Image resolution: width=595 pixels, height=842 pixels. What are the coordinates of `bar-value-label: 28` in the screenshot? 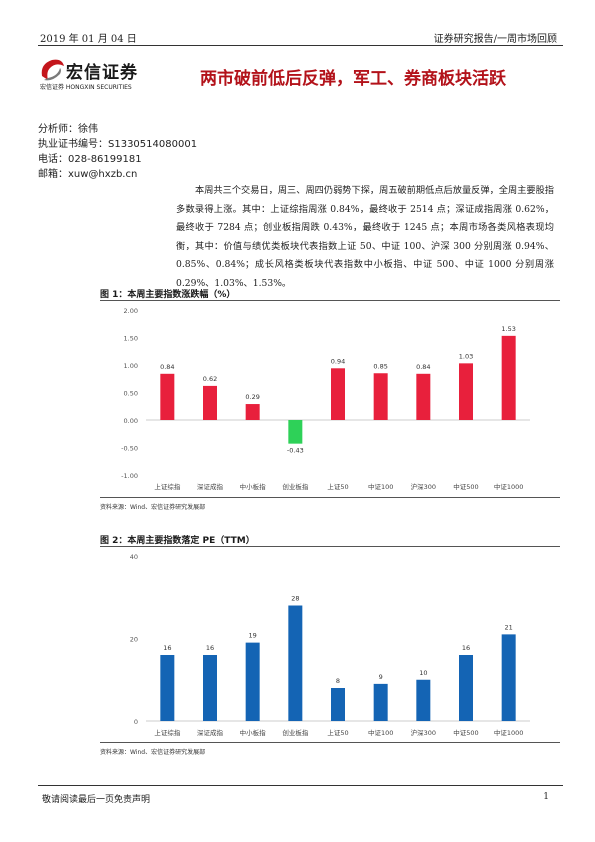 It's located at (295, 599).